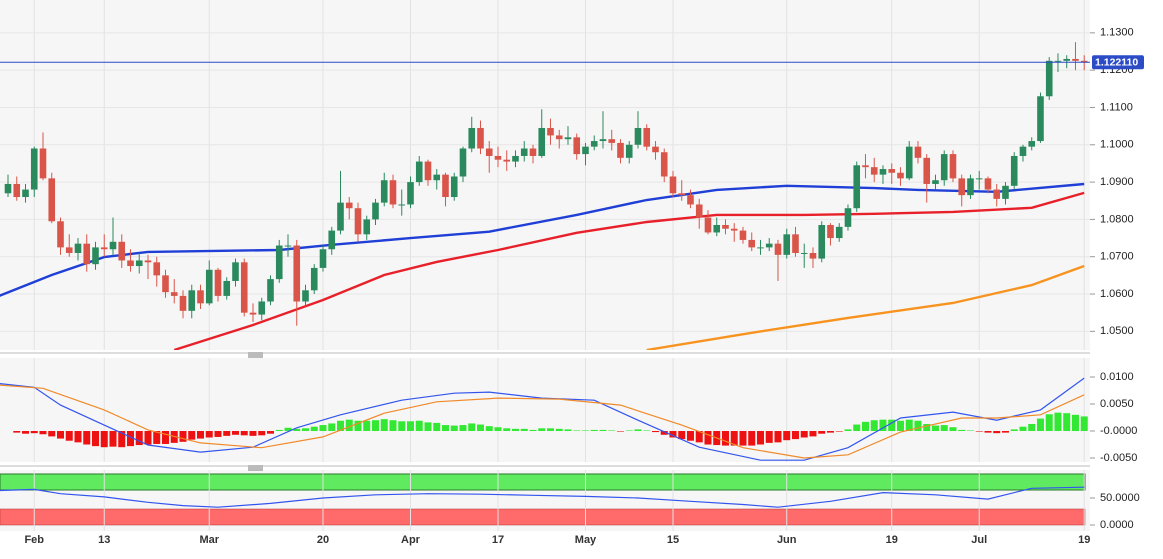 This screenshot has width=1163, height=559. Describe the element at coordinates (1117, 404) in the screenshot. I see `y-tick-label: 0.0050` at that location.